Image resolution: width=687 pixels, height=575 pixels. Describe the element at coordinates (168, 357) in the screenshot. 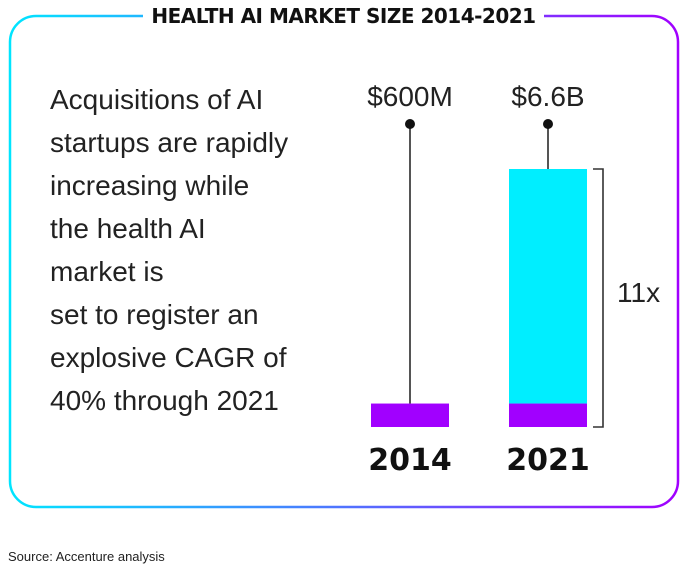

I see `description-line: explosive CAGR of` at that location.